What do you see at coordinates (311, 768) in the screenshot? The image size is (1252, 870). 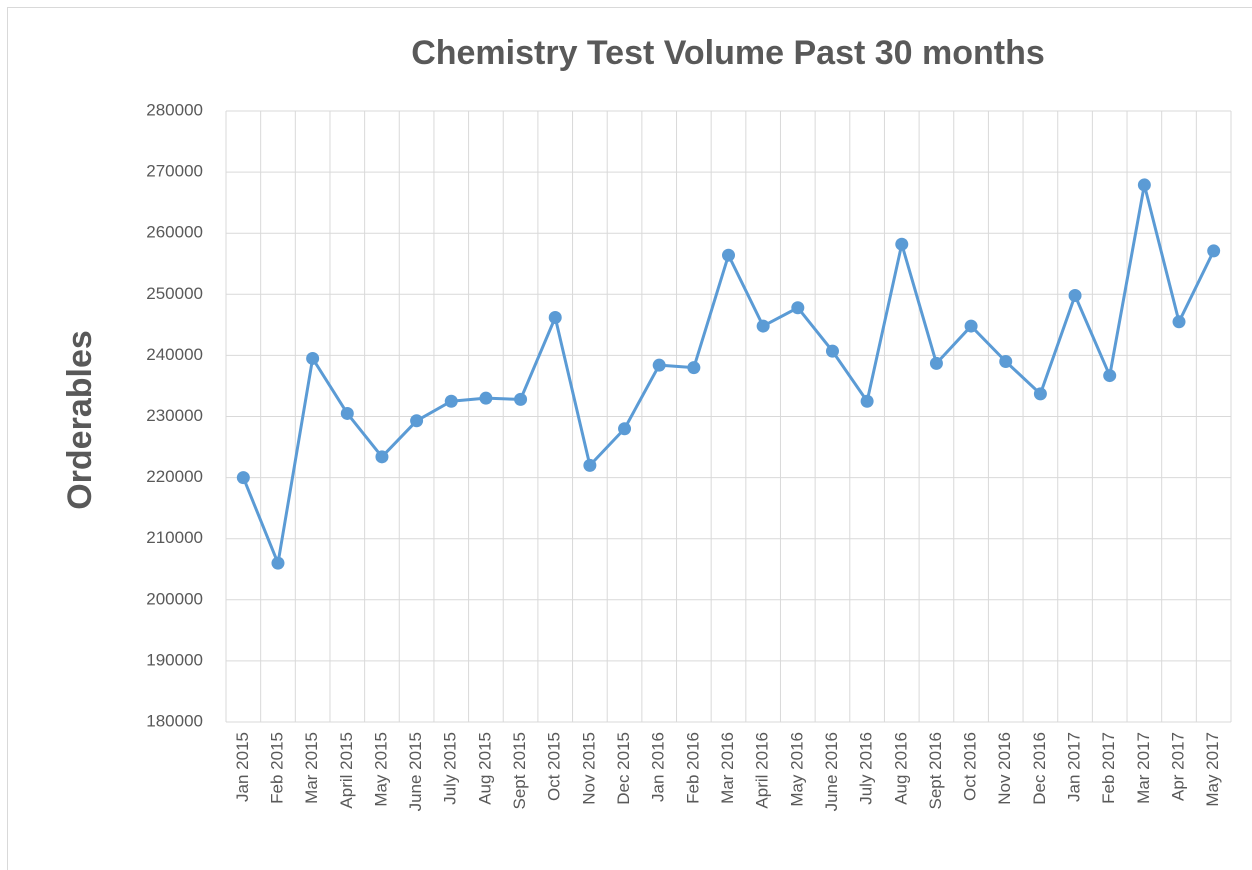 I see `x-tick-label: Mar 2015` at bounding box center [311, 768].